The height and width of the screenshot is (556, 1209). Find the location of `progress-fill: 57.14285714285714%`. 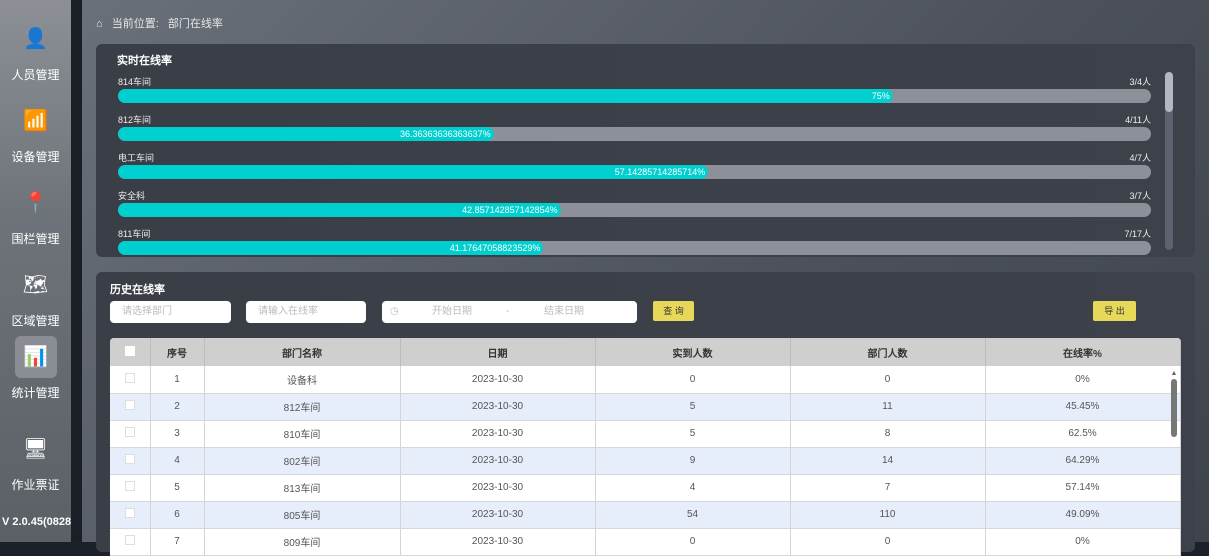

progress-fill: 57.14285714285714% is located at coordinates (413, 172).